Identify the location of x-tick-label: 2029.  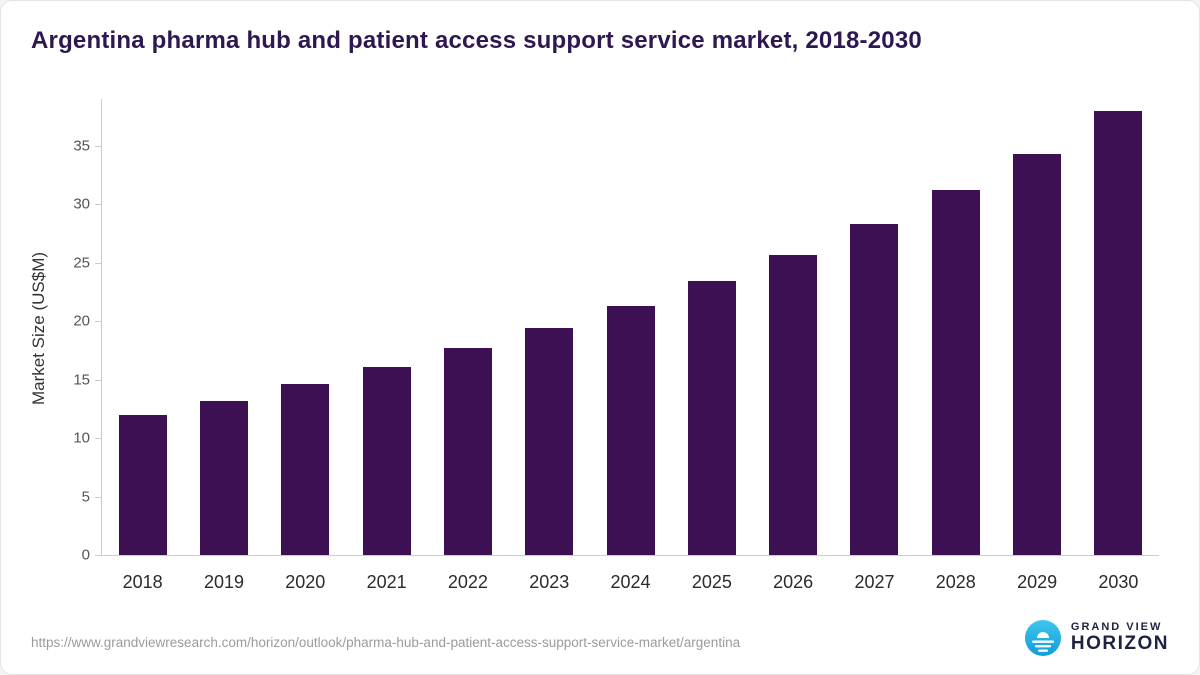
(1037, 582).